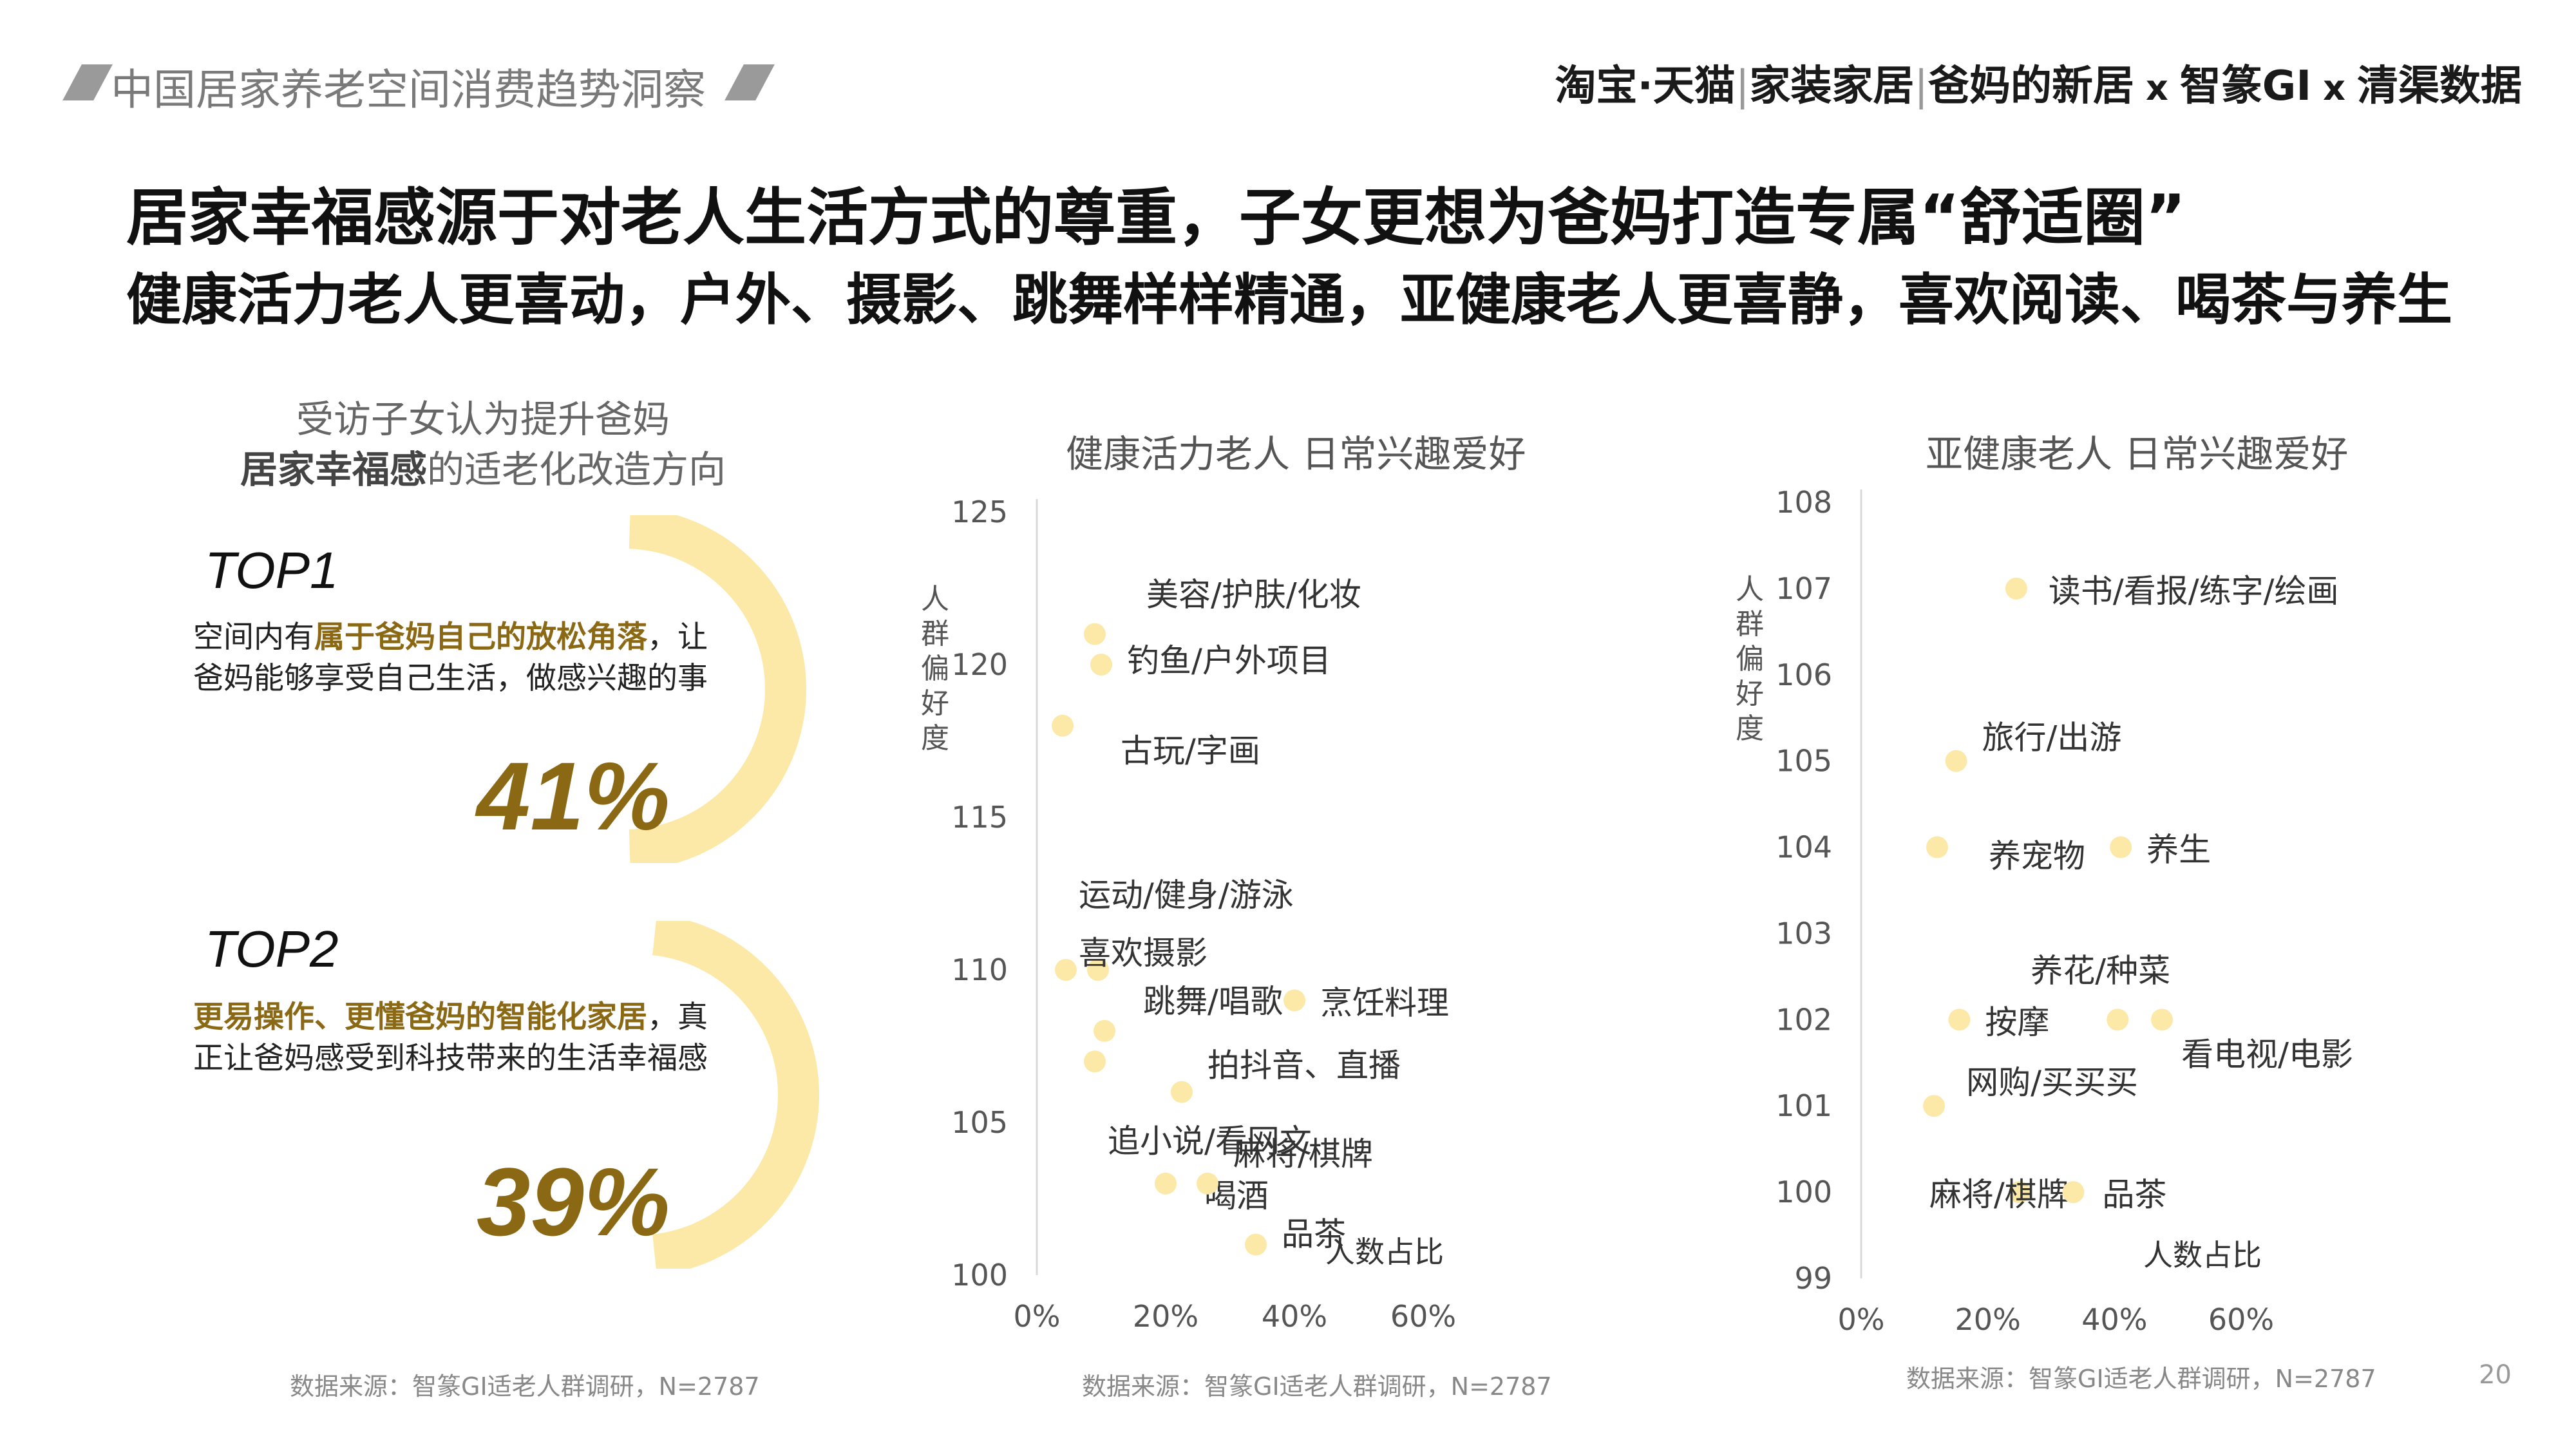 The height and width of the screenshot is (1449, 2576). I want to click on top1-percentage: 41%, so click(573, 796).